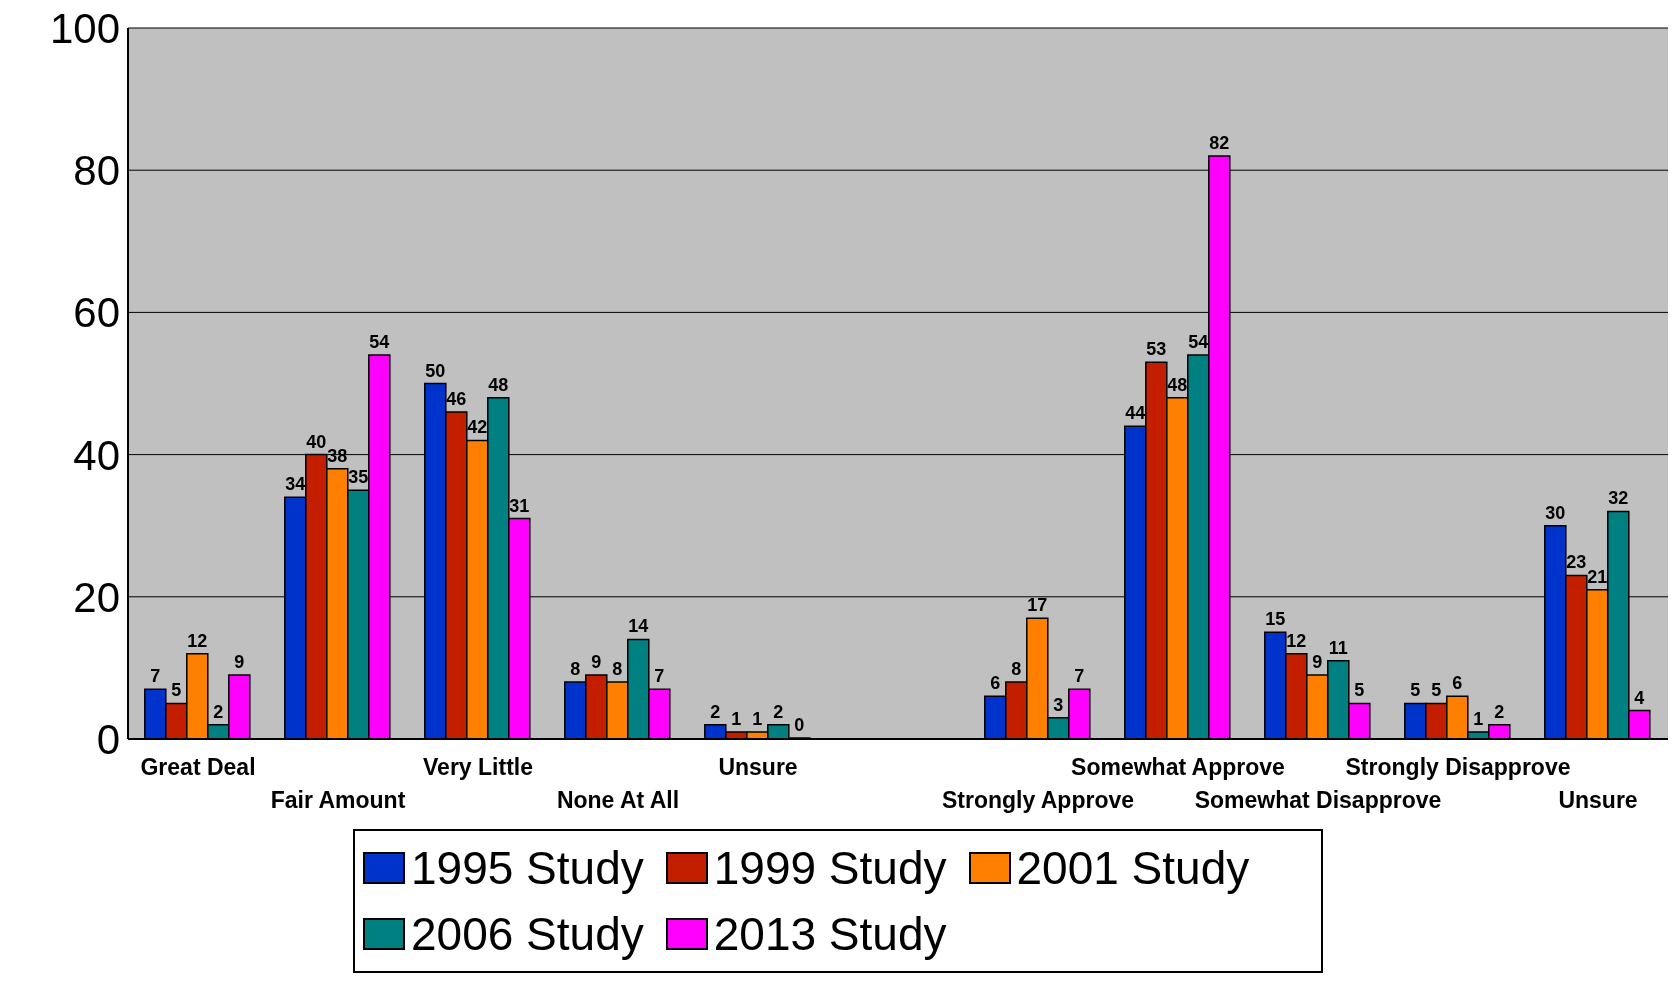 This screenshot has height=985, width=1678. I want to click on x-tick-label: Fair Amount, so click(338, 800).